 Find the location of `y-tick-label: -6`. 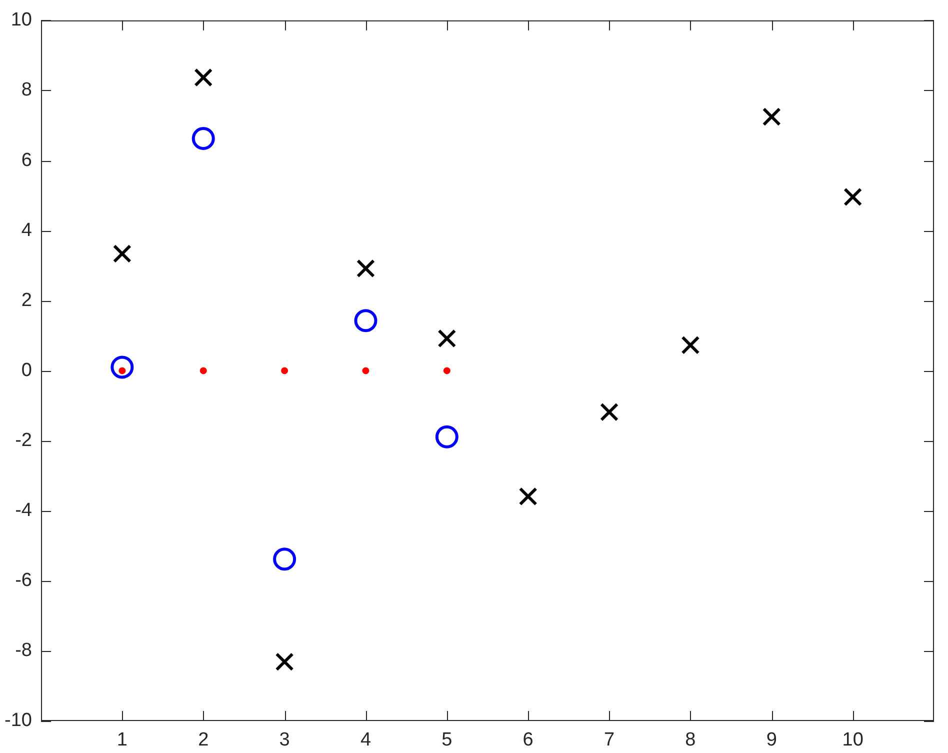

y-tick-label: -6 is located at coordinates (23, 581).